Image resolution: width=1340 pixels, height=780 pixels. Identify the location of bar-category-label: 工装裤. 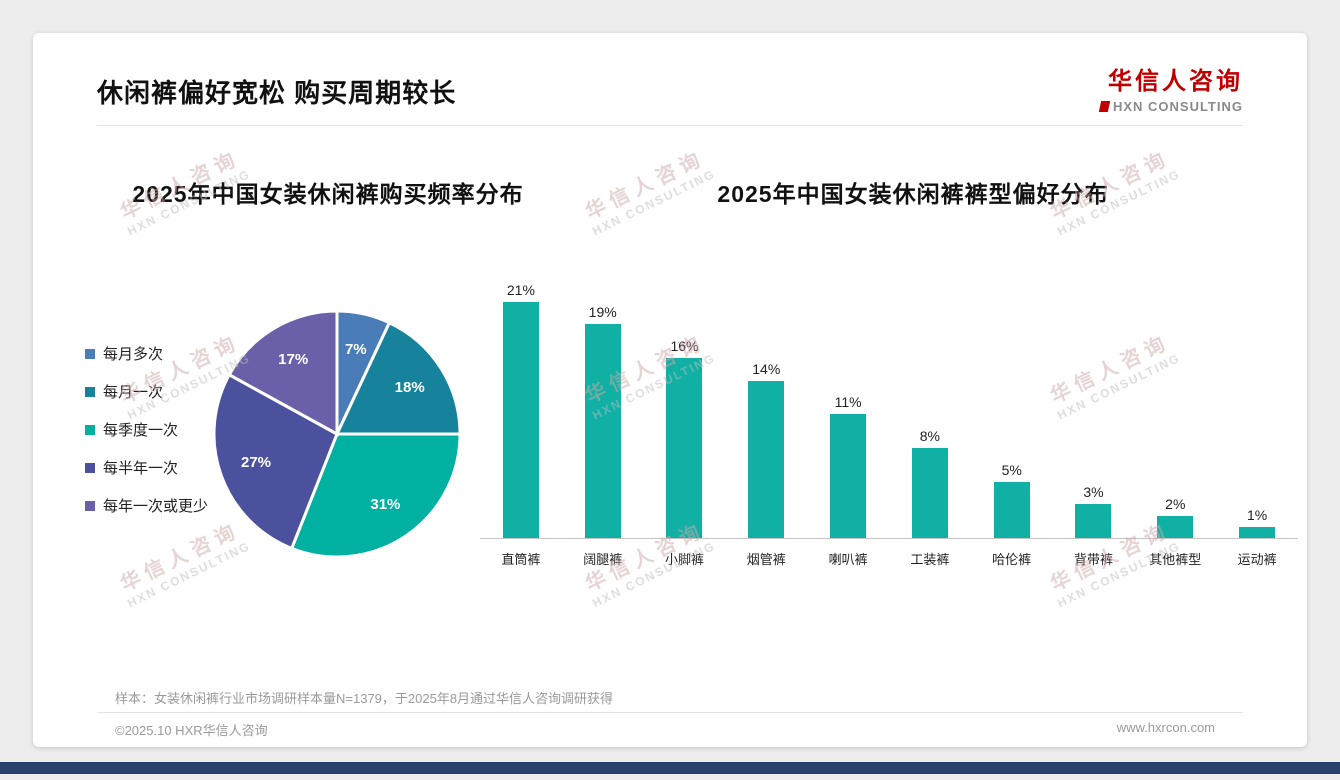
(930, 559).